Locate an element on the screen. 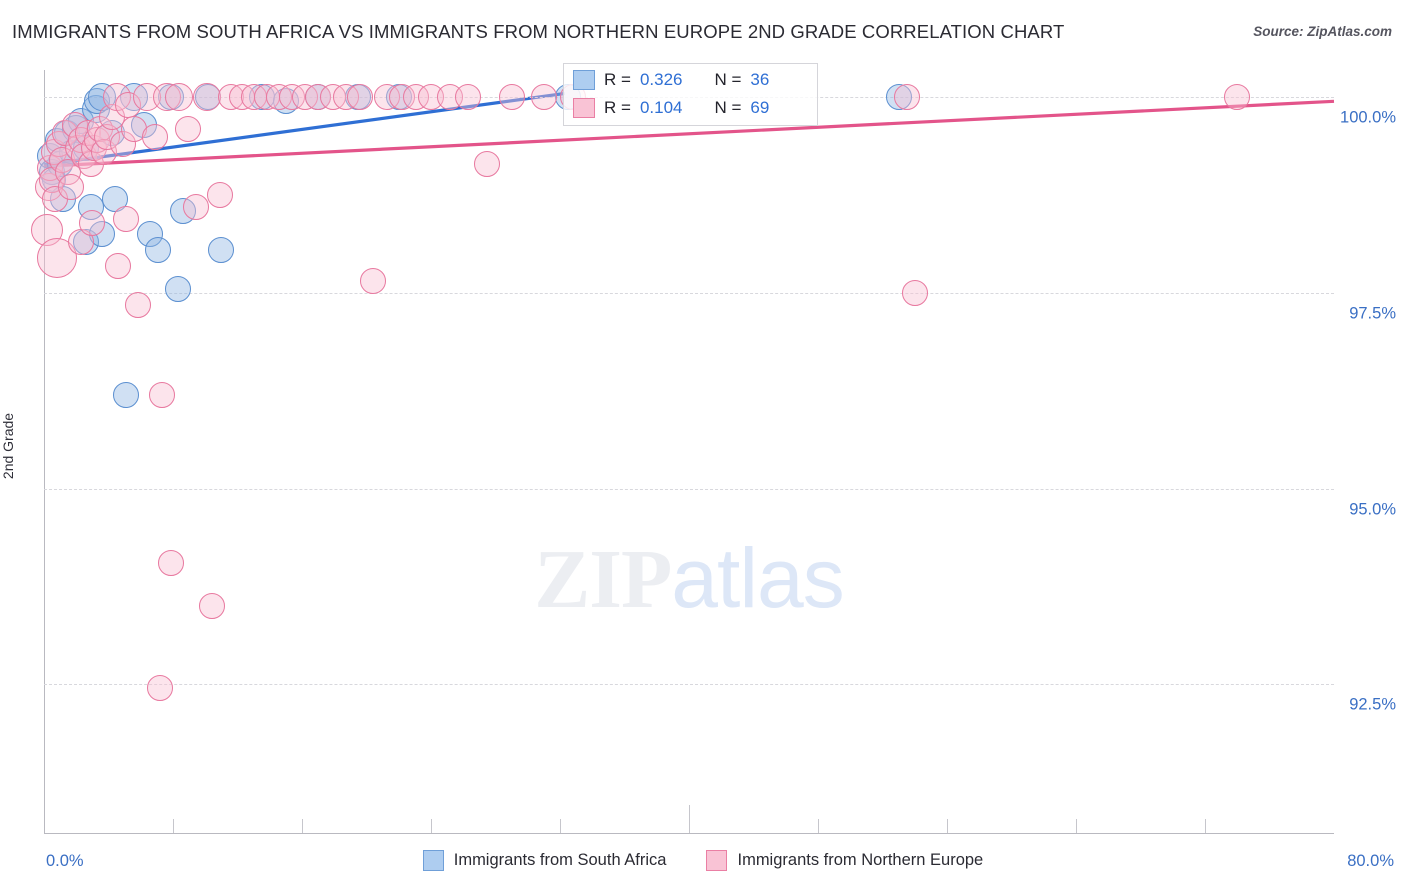  x-axis-line is located at coordinates (689, 833).